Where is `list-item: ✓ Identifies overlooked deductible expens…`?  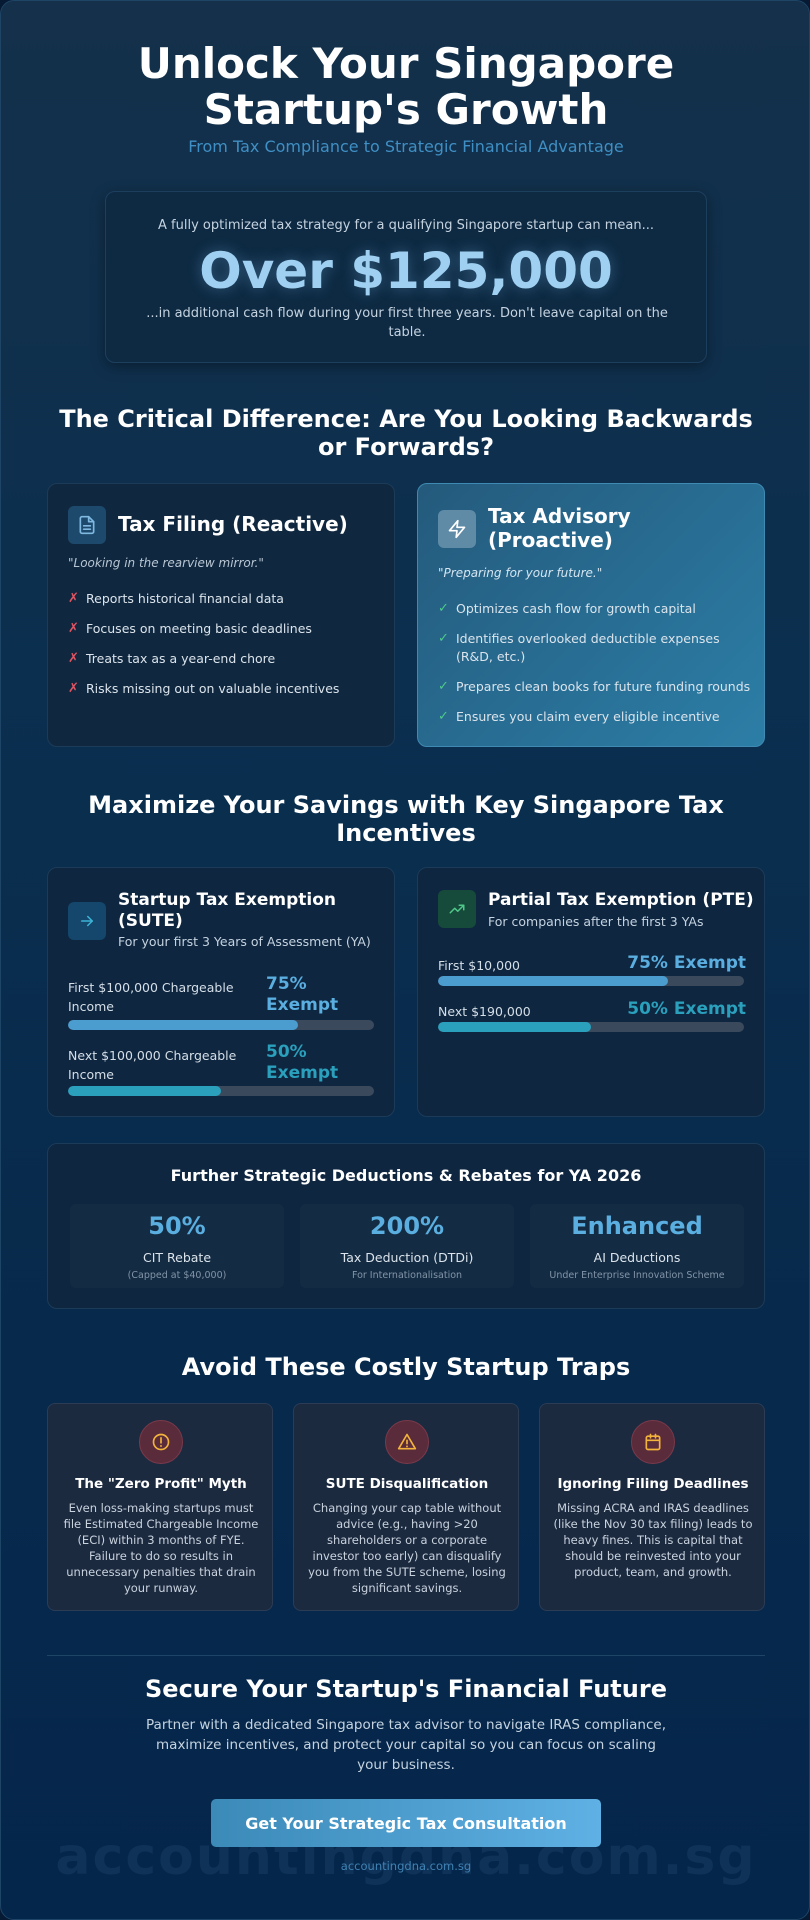 list-item: ✓ Identifies overlooked deductible expens… is located at coordinates (579, 647).